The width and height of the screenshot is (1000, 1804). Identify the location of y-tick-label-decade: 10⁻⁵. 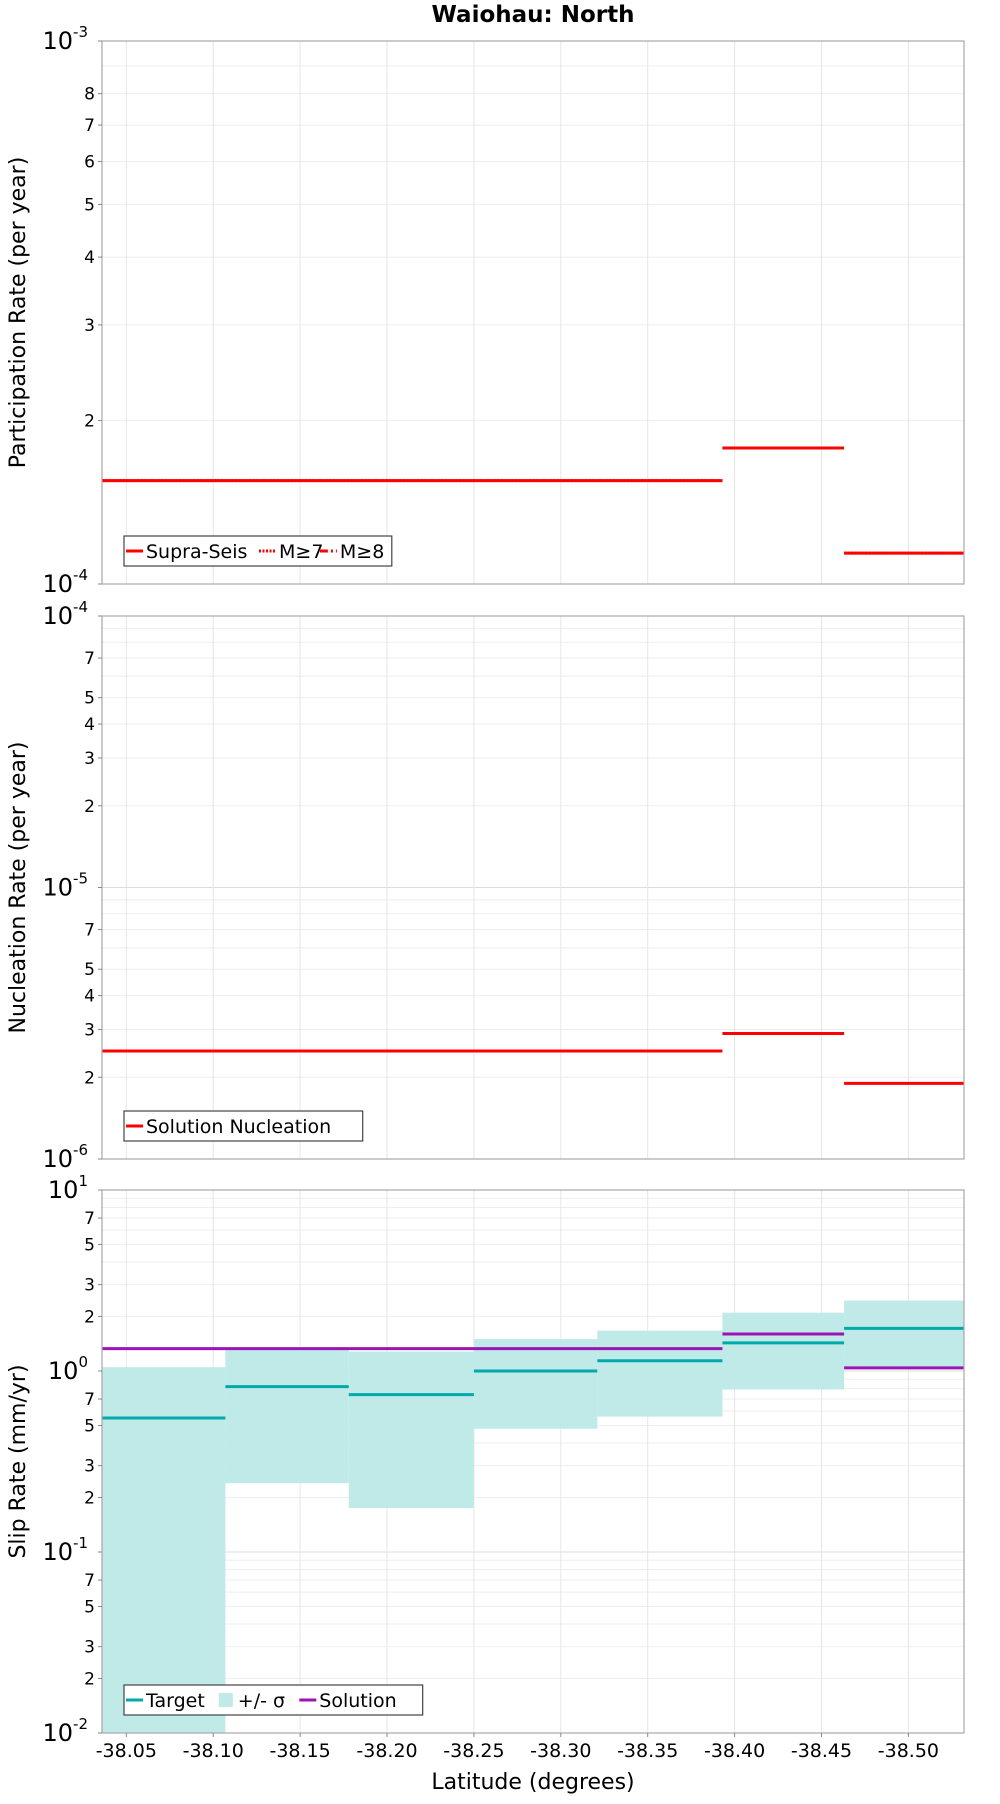
(65, 886).